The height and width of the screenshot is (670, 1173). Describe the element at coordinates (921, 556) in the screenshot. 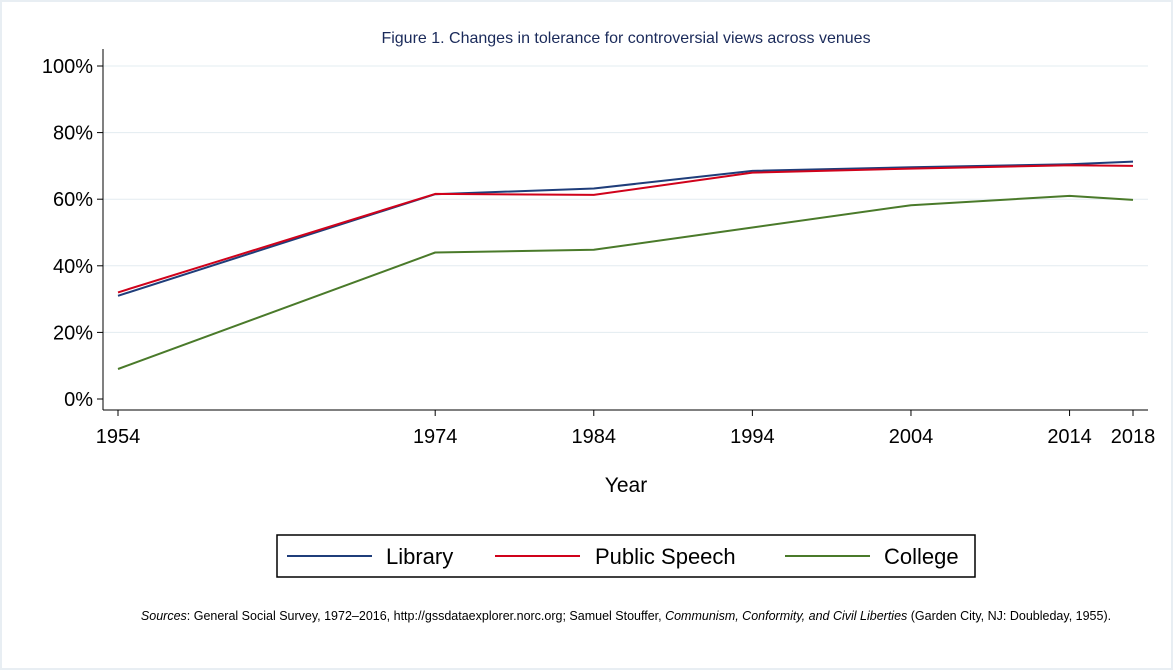

I see `legend-label-college: College` at that location.